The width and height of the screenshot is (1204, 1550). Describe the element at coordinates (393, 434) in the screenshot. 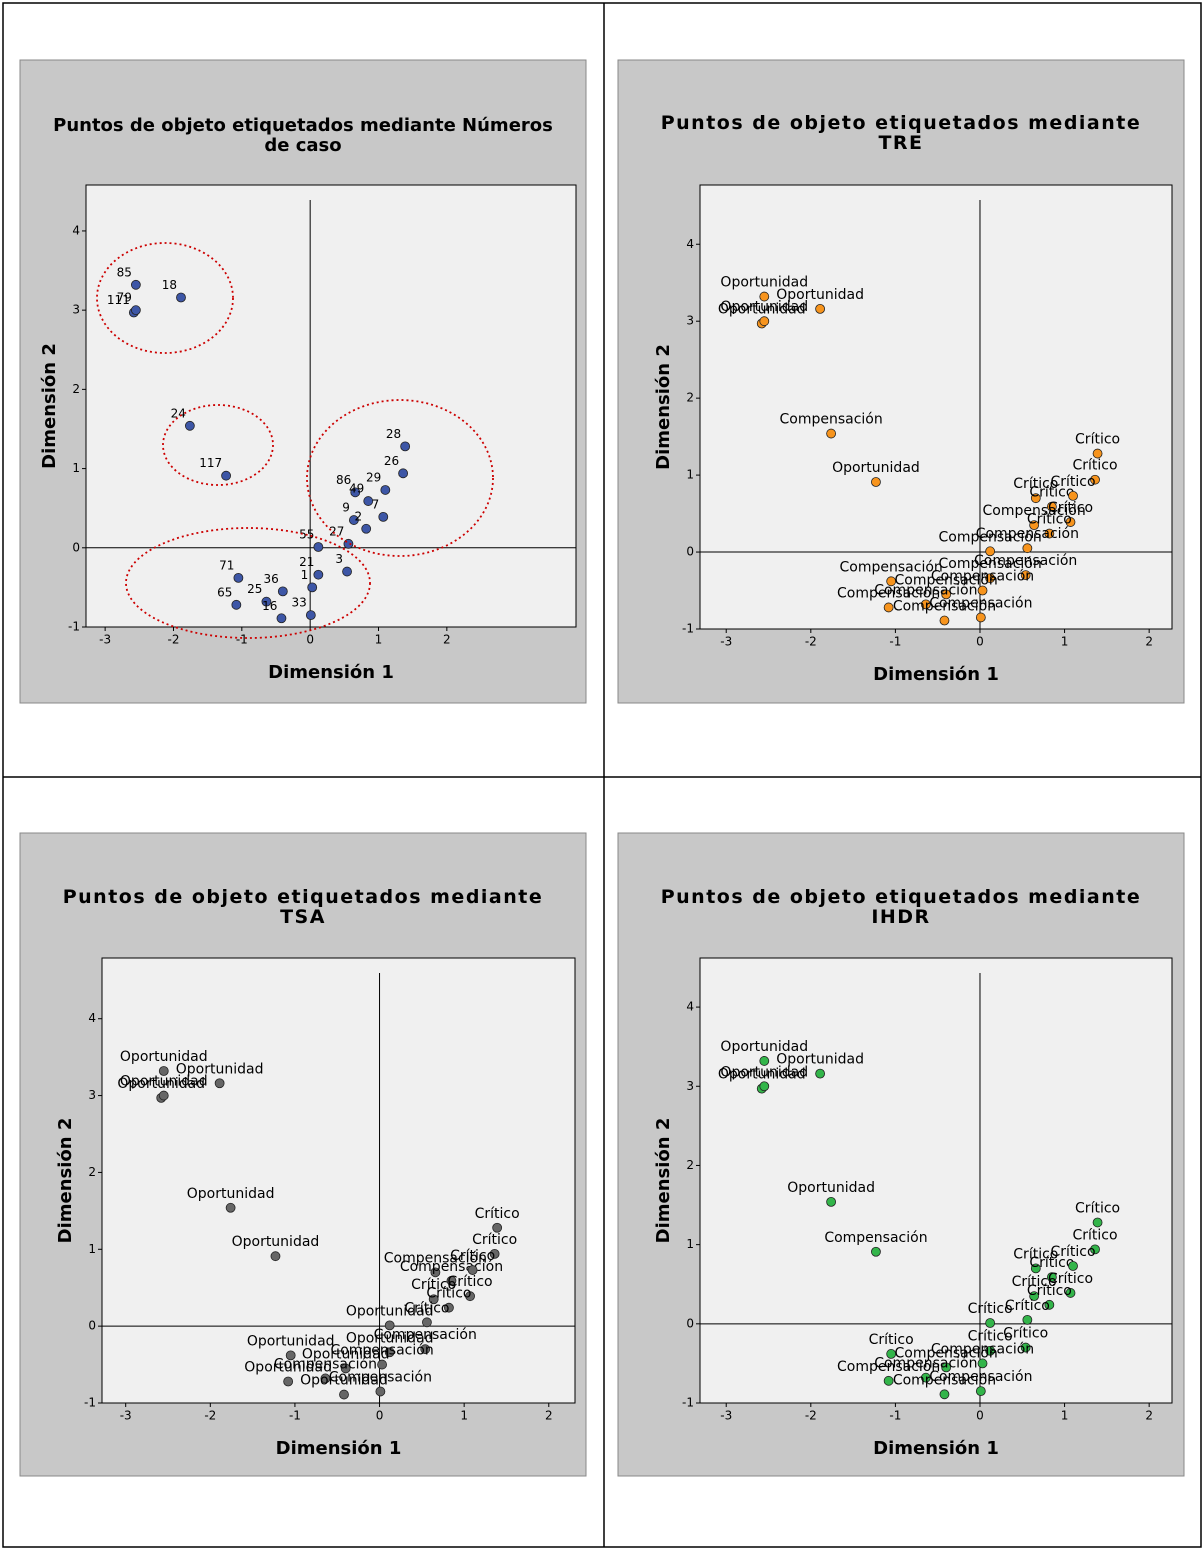

I see `point-label: 28` at that location.